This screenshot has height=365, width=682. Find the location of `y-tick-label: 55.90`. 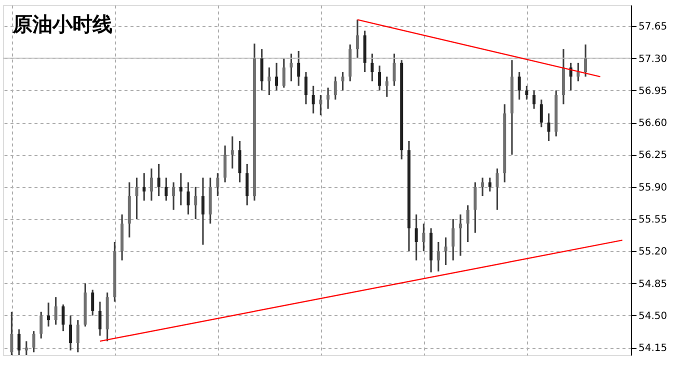

y-tick-label: 55.90 is located at coordinates (653, 188).